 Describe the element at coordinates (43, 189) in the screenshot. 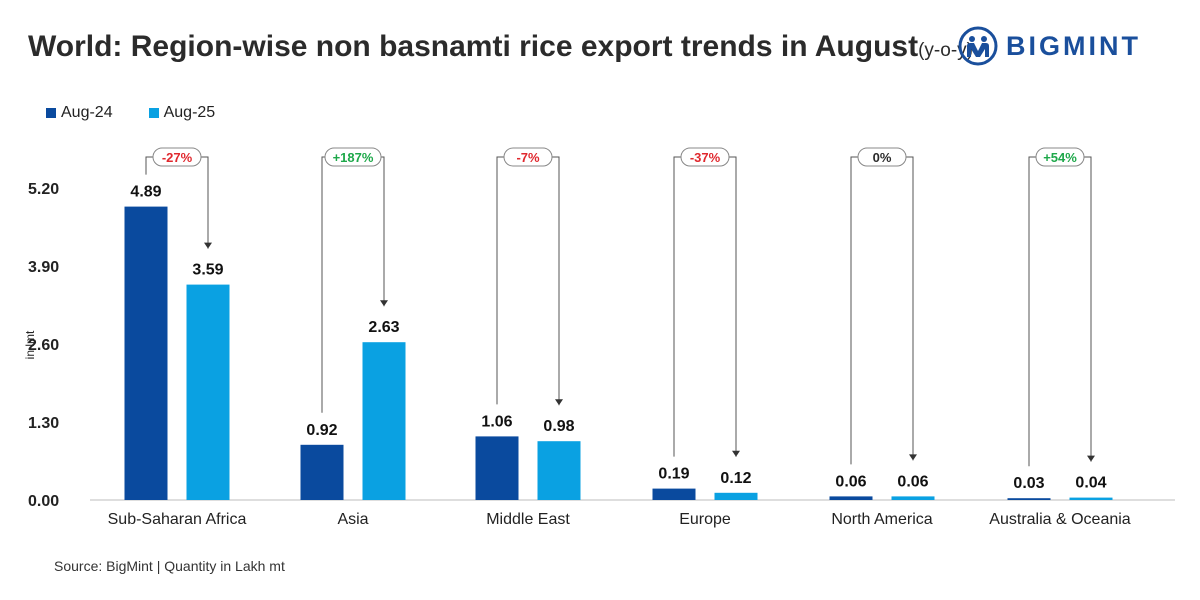

I see `y-tick-label: 5.20` at that location.